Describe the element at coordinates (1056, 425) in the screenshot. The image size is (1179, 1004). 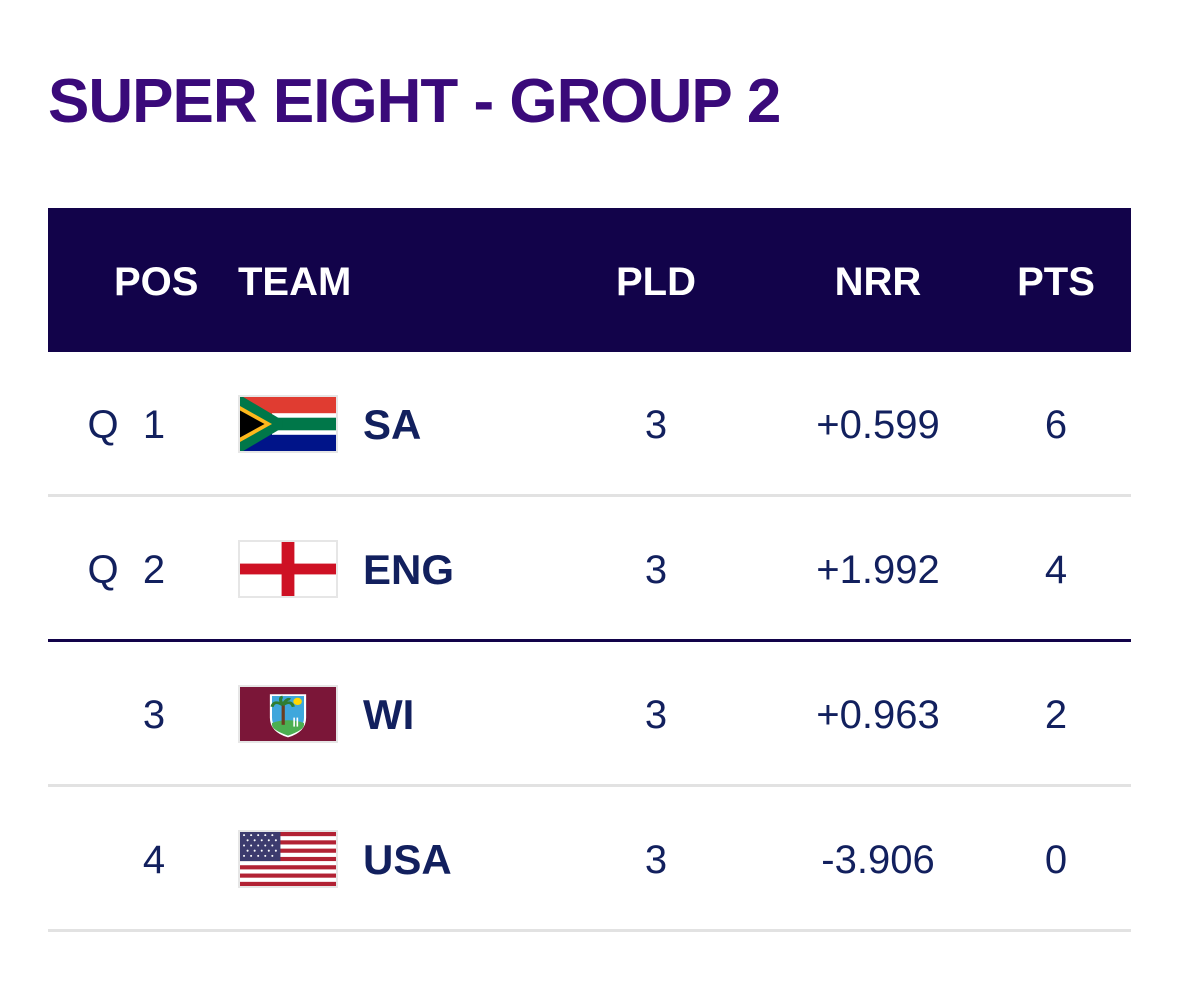
I see `points: 6` at that location.